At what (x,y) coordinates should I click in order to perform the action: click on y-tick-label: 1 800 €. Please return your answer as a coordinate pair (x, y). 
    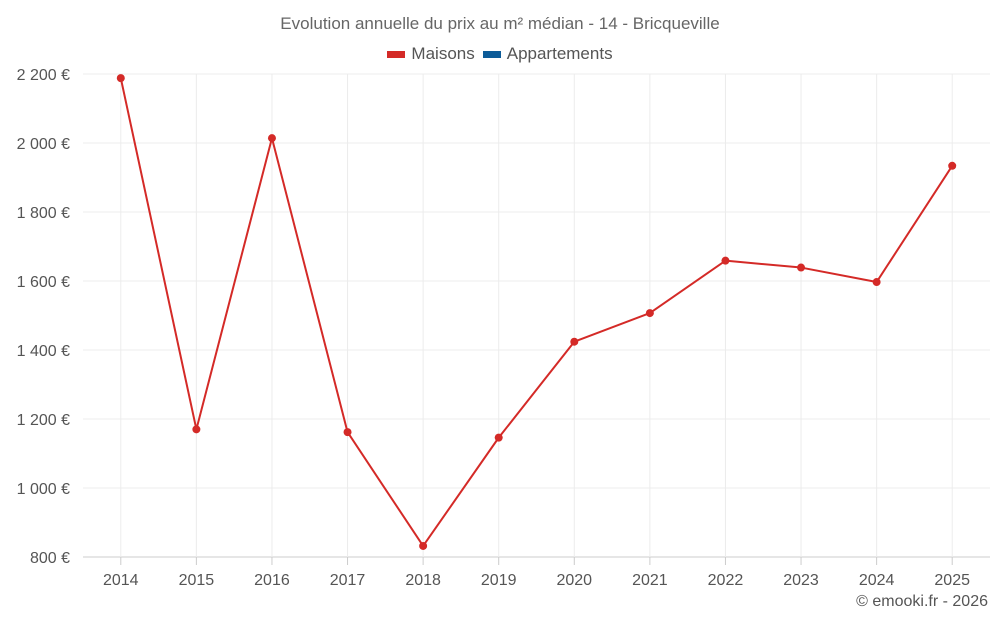
    Looking at the image, I should click on (43, 213).